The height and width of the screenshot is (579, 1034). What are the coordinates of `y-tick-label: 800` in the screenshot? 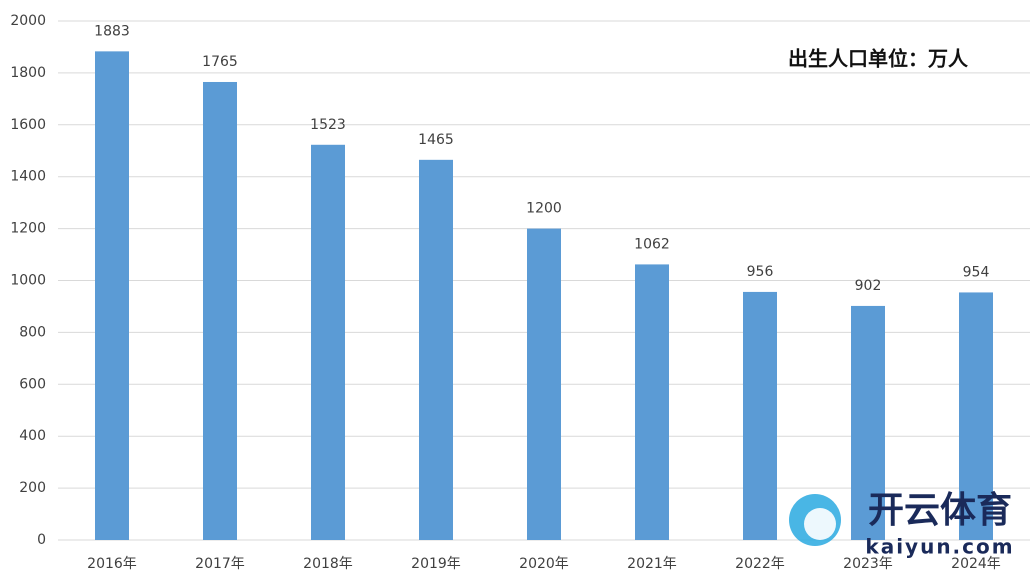 It's located at (32, 332).